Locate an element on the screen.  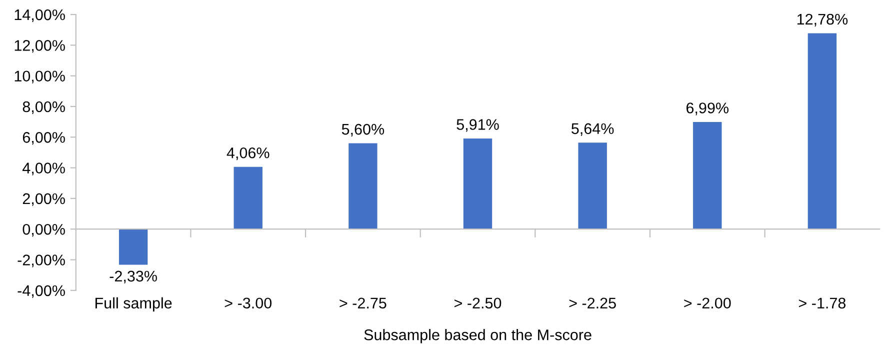
y-tick-label: 2,00% is located at coordinates (43, 199).